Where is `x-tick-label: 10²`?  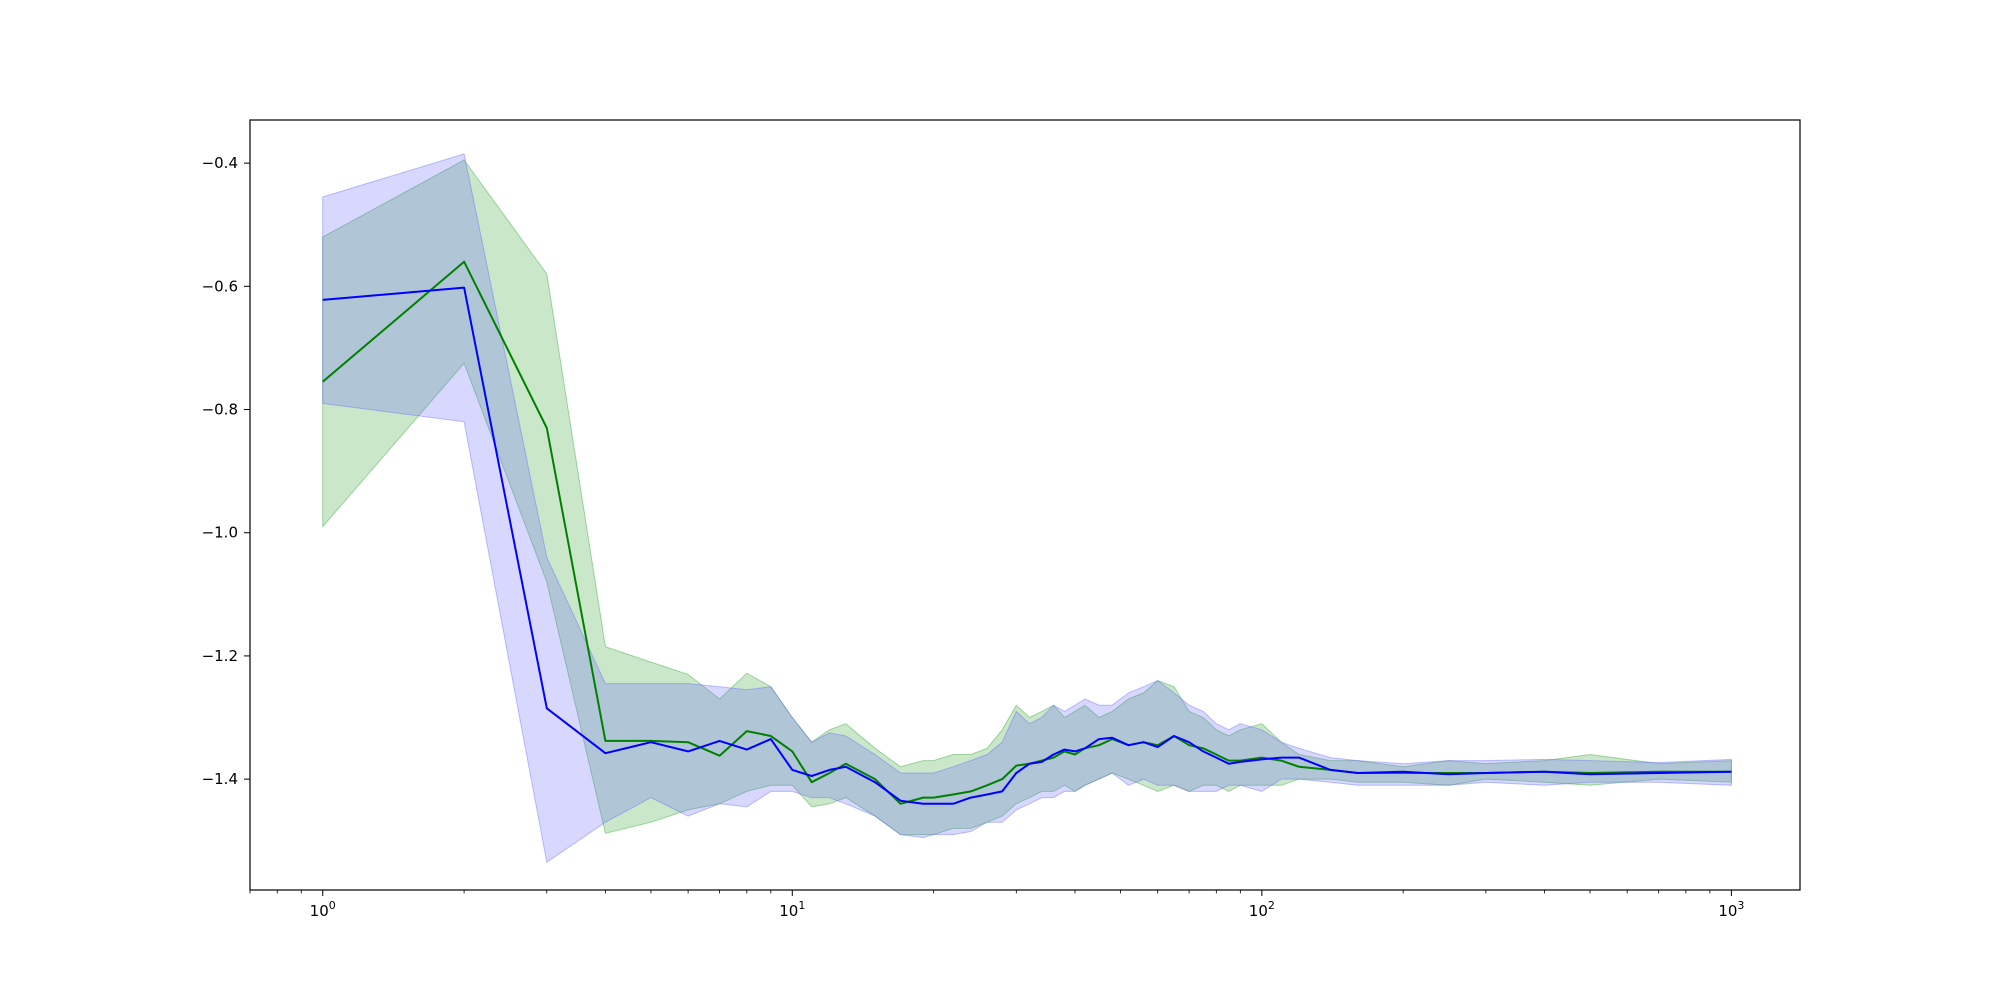
x-tick-label: 10² is located at coordinates (1262, 909).